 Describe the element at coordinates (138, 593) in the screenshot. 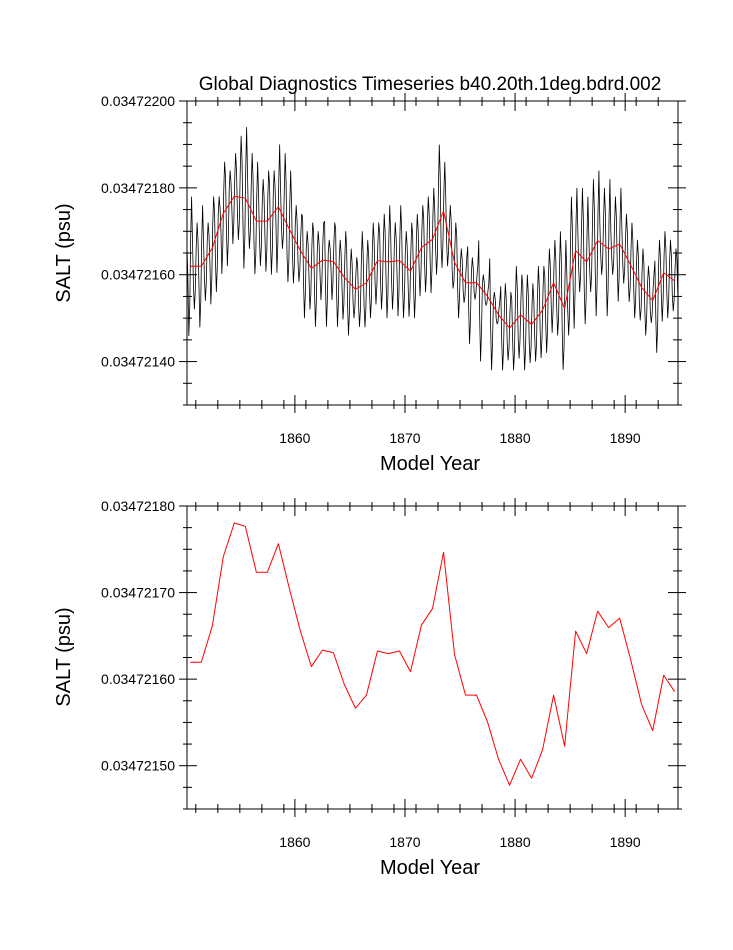

I see `y-tick-label: 0.03472170` at that location.